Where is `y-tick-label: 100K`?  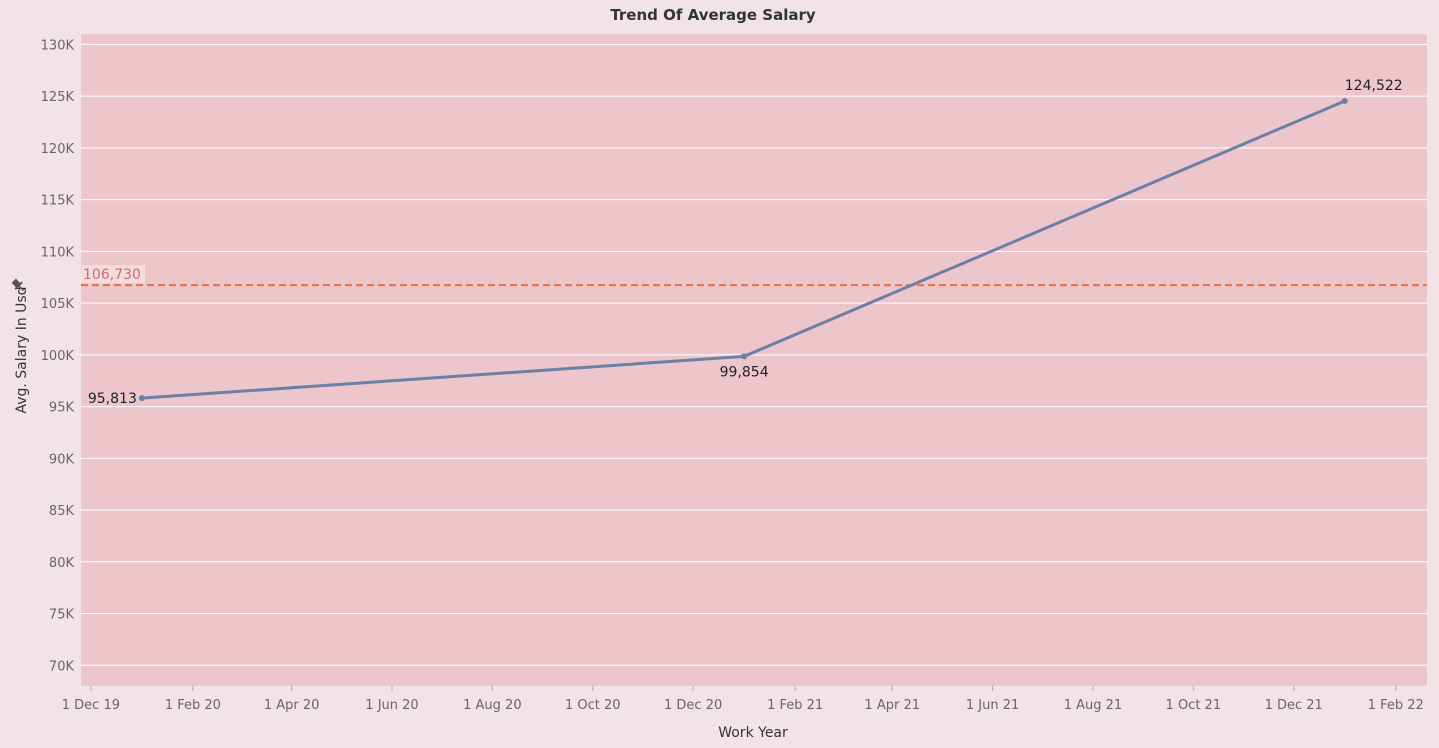 y-tick-label: 100K is located at coordinates (58, 356).